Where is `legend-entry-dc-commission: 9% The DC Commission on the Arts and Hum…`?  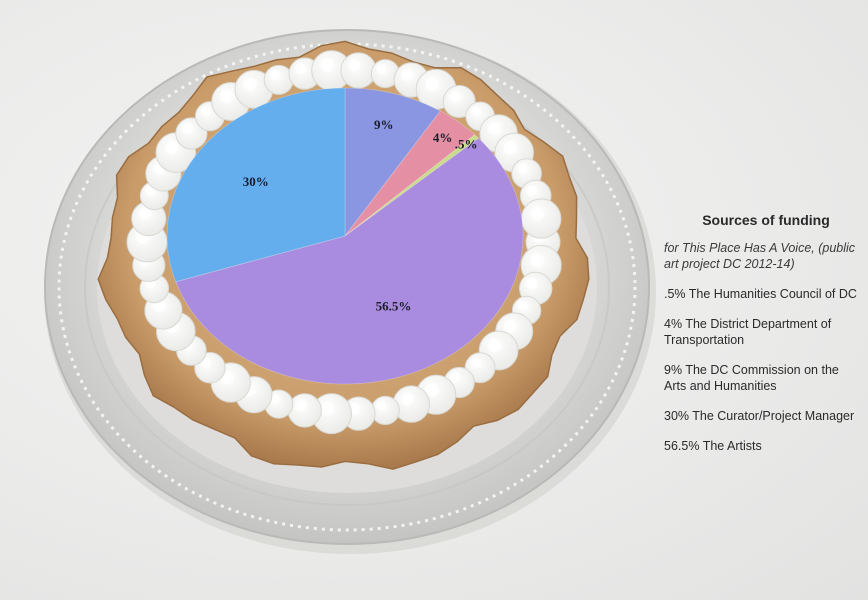
legend-entry-dc-commission: 9% The DC Commission on the Arts and Hum… is located at coordinates (751, 378).